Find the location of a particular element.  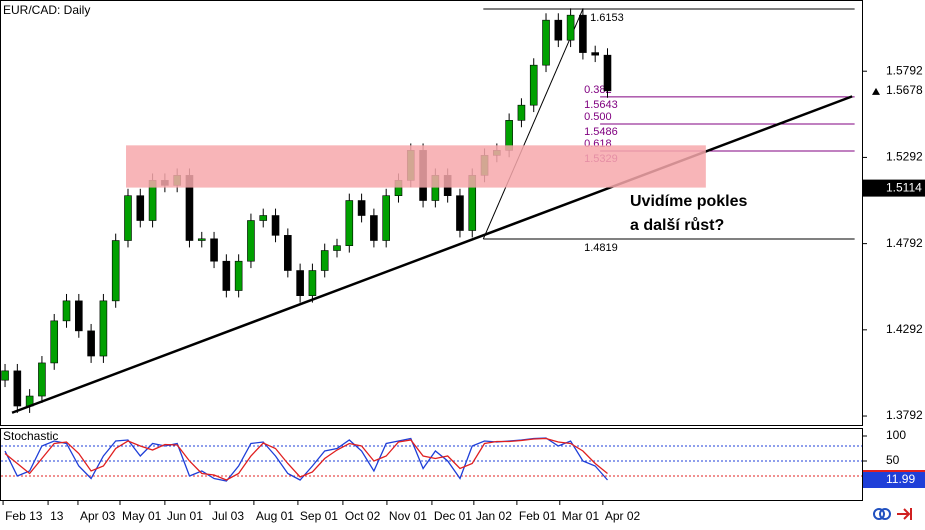

x-tick-label: Sep 01 is located at coordinates (319, 516).